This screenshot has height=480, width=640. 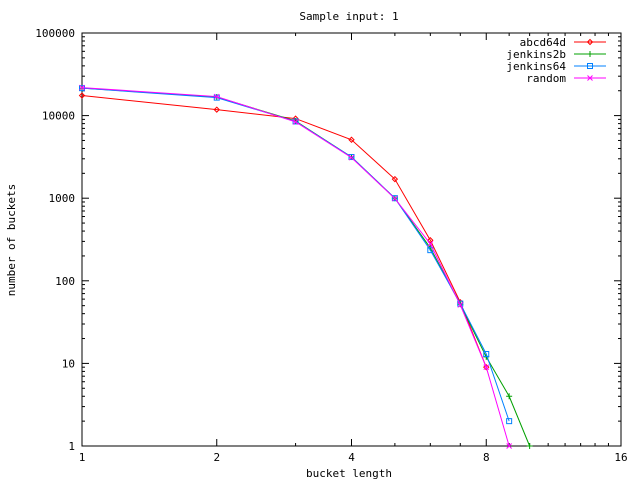 What do you see at coordinates (62, 198) in the screenshot?
I see `y-tick-label: 1000` at bounding box center [62, 198].